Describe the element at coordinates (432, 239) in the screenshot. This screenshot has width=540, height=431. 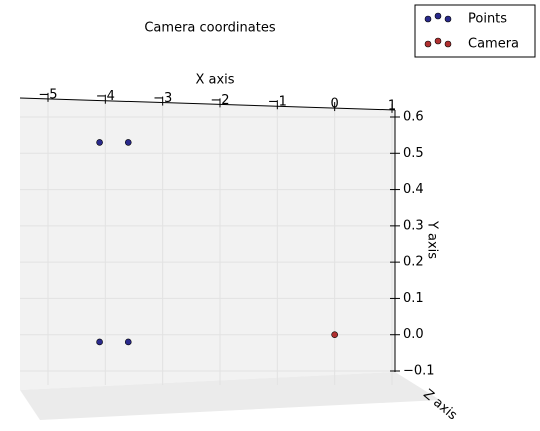
I see `y-axis-label: Y axis` at that location.